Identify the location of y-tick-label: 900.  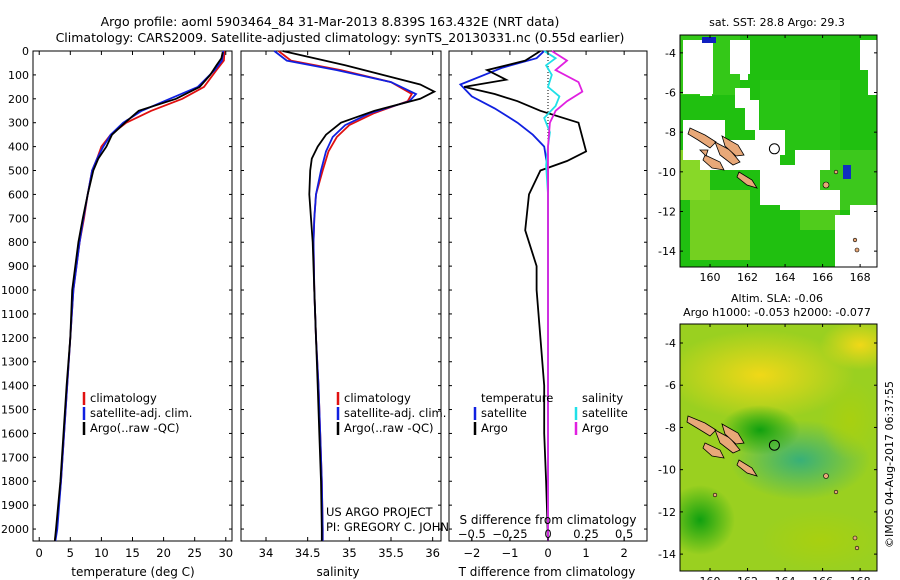
(18, 266).